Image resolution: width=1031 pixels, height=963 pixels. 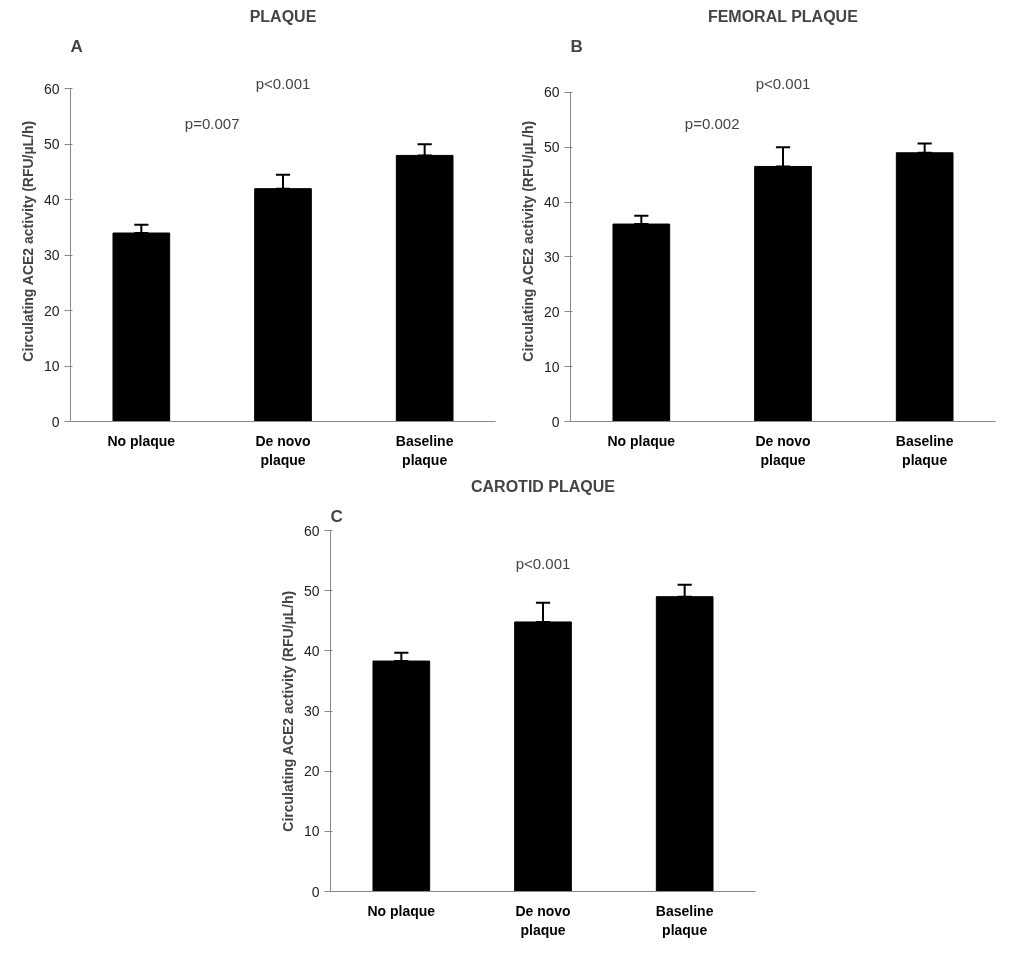 I want to click on text: p<0.001, so click(x=783, y=84).